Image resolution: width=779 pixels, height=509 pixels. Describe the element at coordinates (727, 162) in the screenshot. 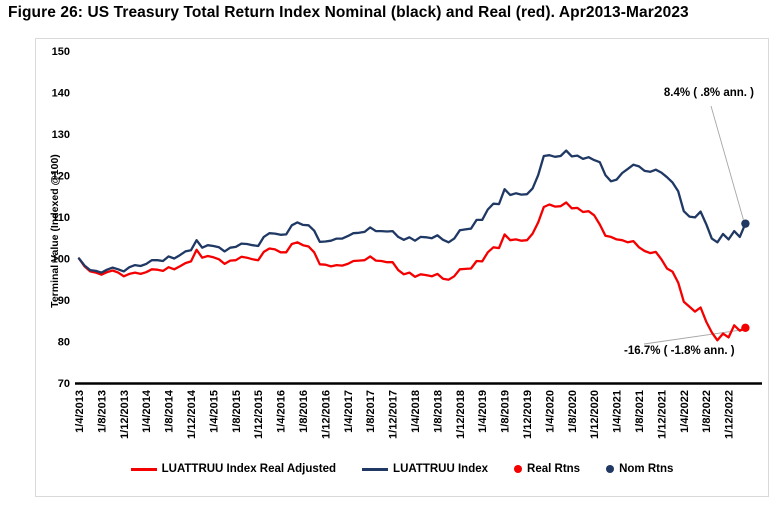

I see `nominal-annotation-leader-line` at that location.